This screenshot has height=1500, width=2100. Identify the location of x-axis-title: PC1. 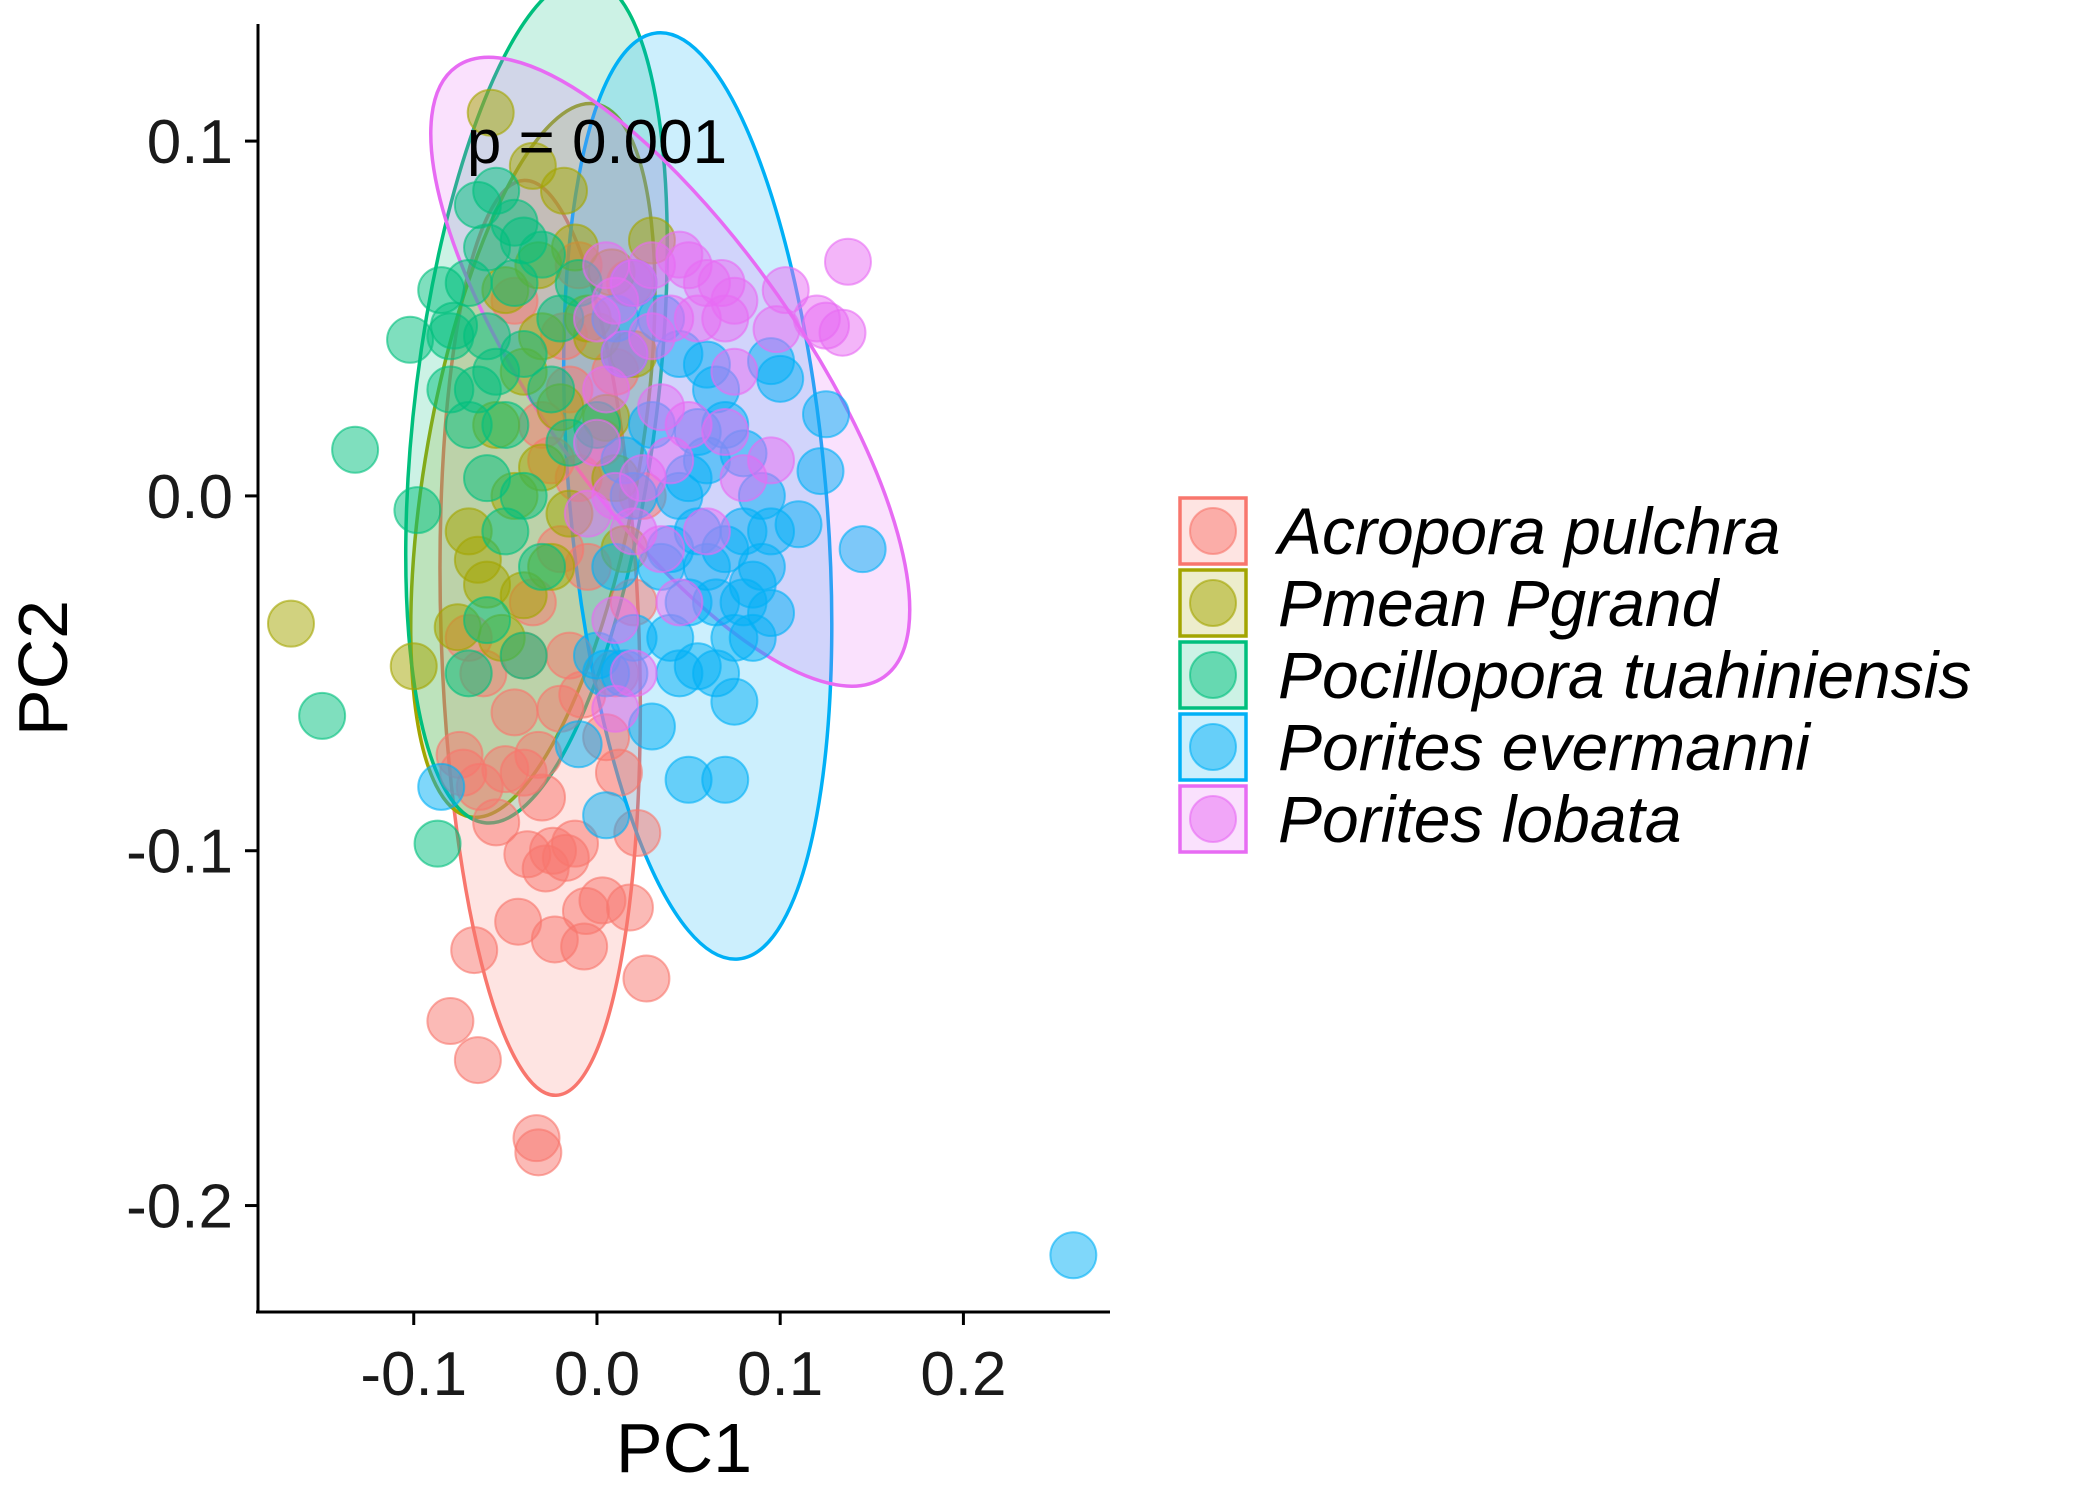
(684, 1448).